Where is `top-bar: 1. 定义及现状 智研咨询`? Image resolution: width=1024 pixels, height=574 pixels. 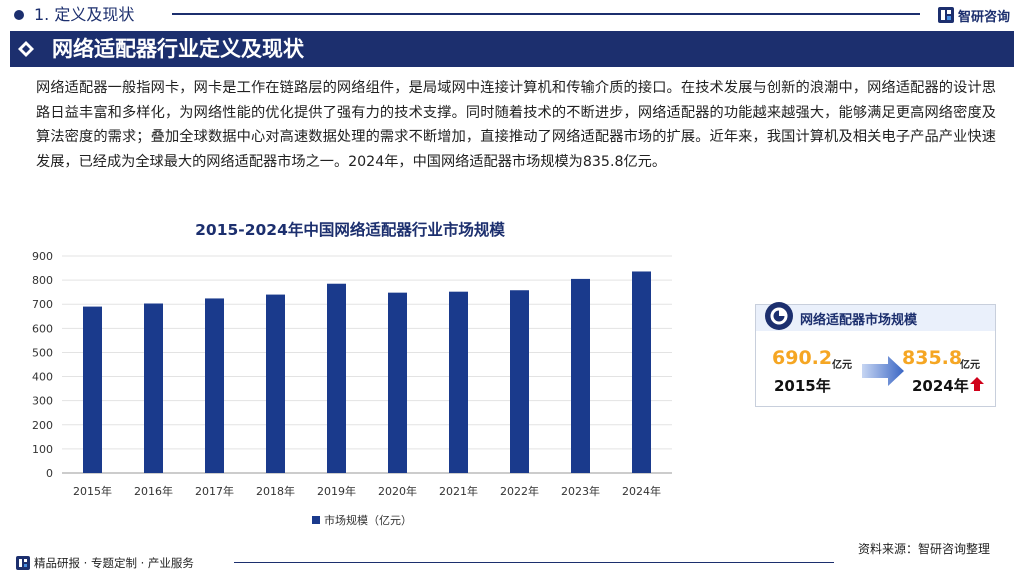
top-bar: 1. 定义及现状 智研咨询 is located at coordinates (512, 15).